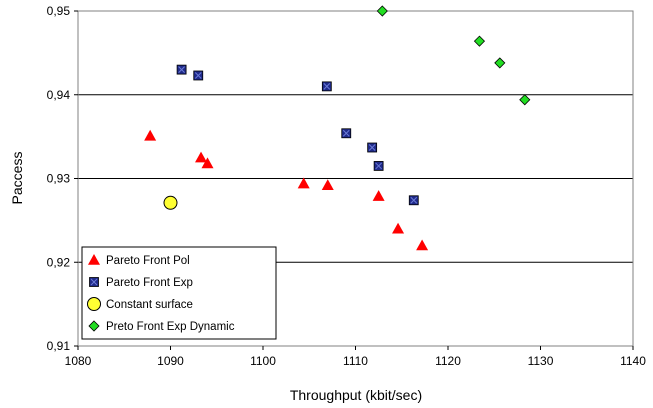  I want to click on legend-label: Pareto Front Exp, so click(149, 283).